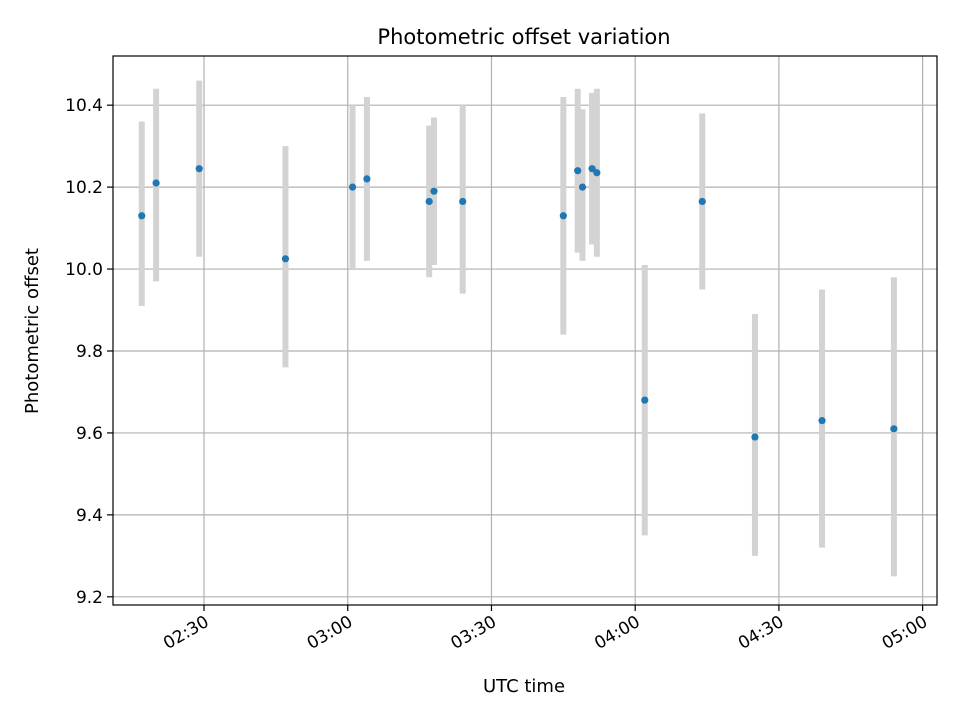  Describe the element at coordinates (761, 633) in the screenshot. I see `x-tick-label: 04:30` at that location.